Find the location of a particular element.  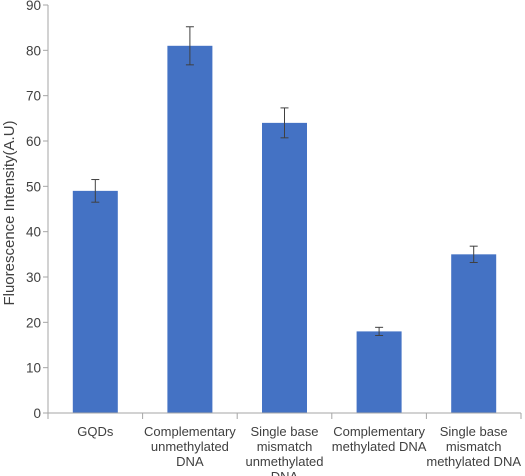

y-tick-label: 60 is located at coordinates (33, 141).